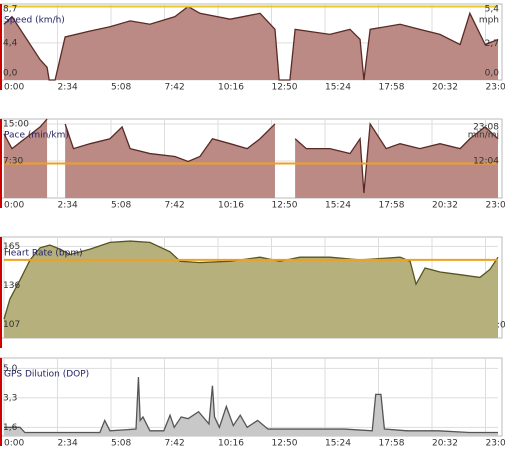  Describe the element at coordinates (10, 369) in the screenshot. I see `y-tick-label: 5,0` at that location.